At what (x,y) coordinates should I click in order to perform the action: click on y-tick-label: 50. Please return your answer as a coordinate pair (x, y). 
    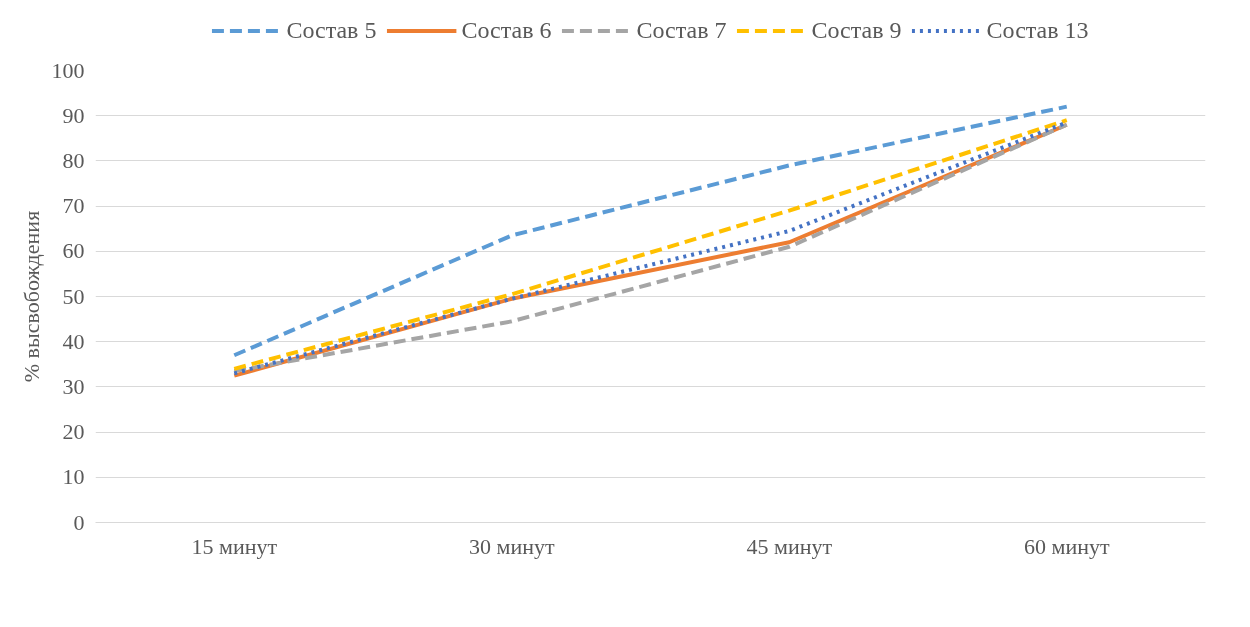
    Looking at the image, I should click on (73, 296).